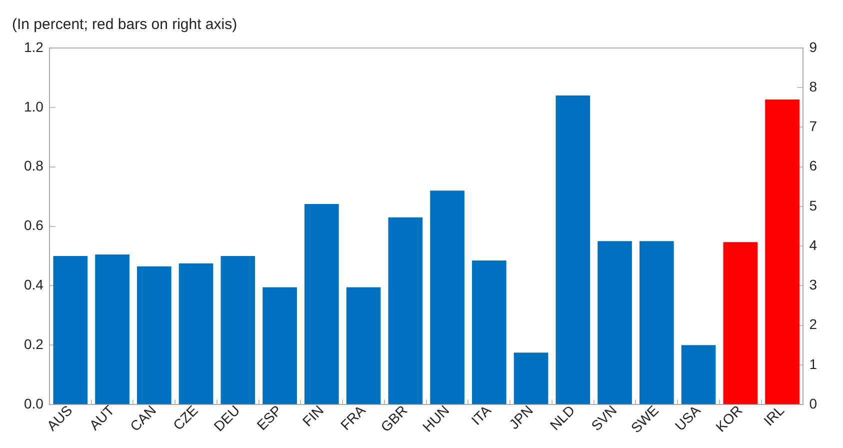  I want to click on y-tick-label: 0.0, so click(34, 403).